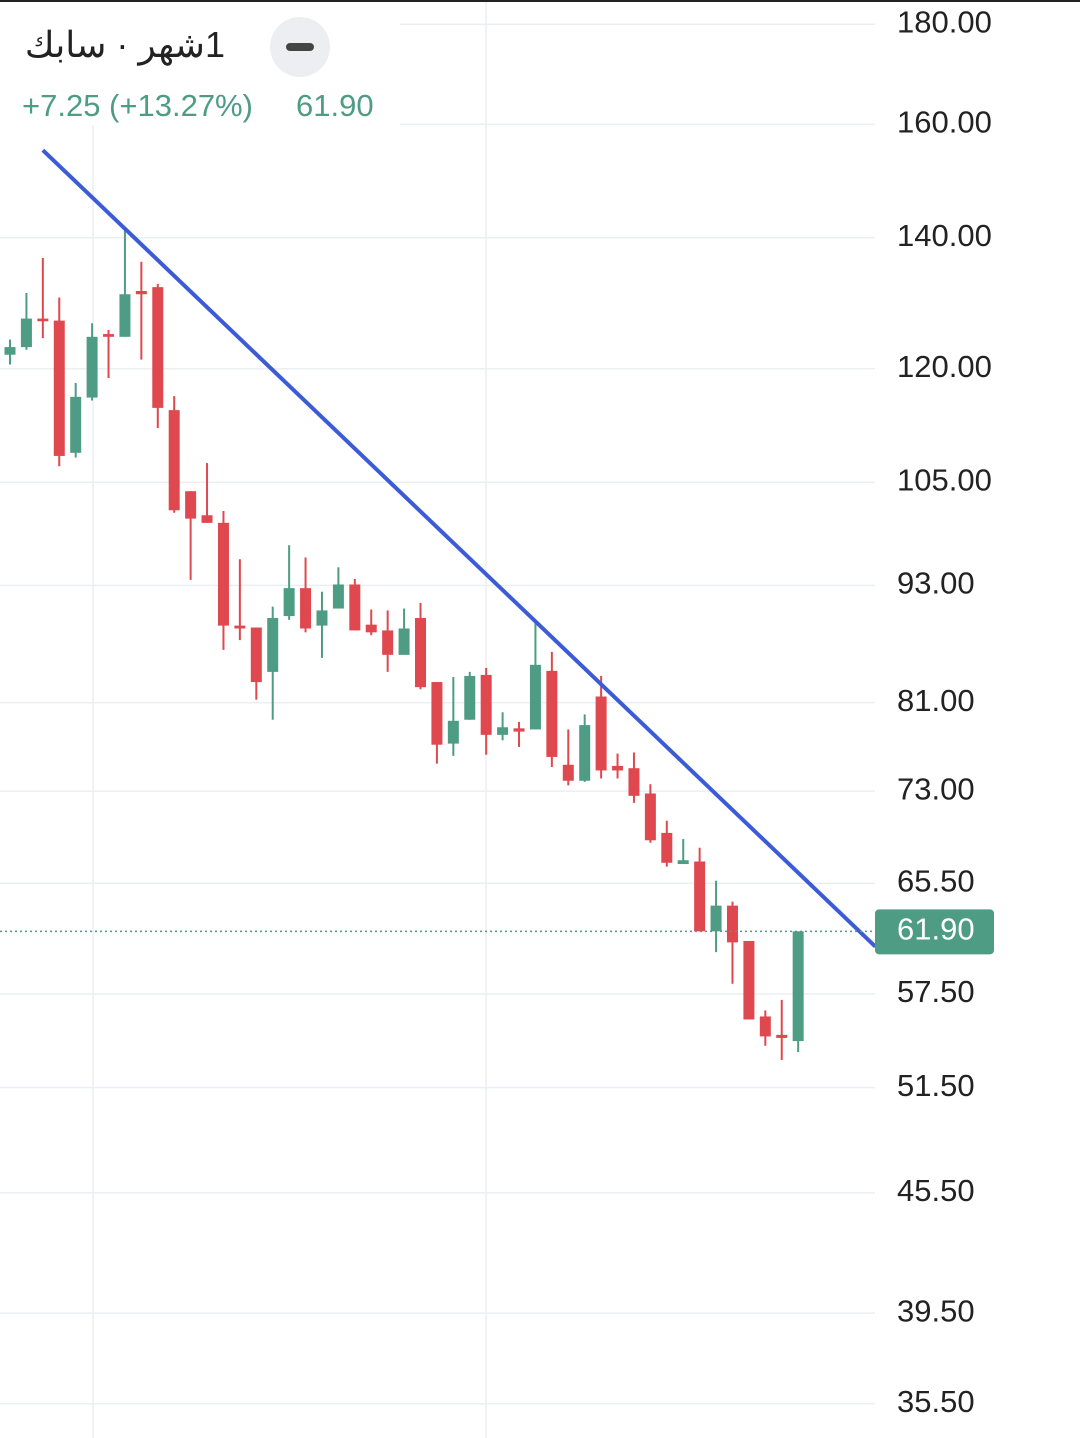  I want to click on y-tick-label: 105.00, so click(944, 479).